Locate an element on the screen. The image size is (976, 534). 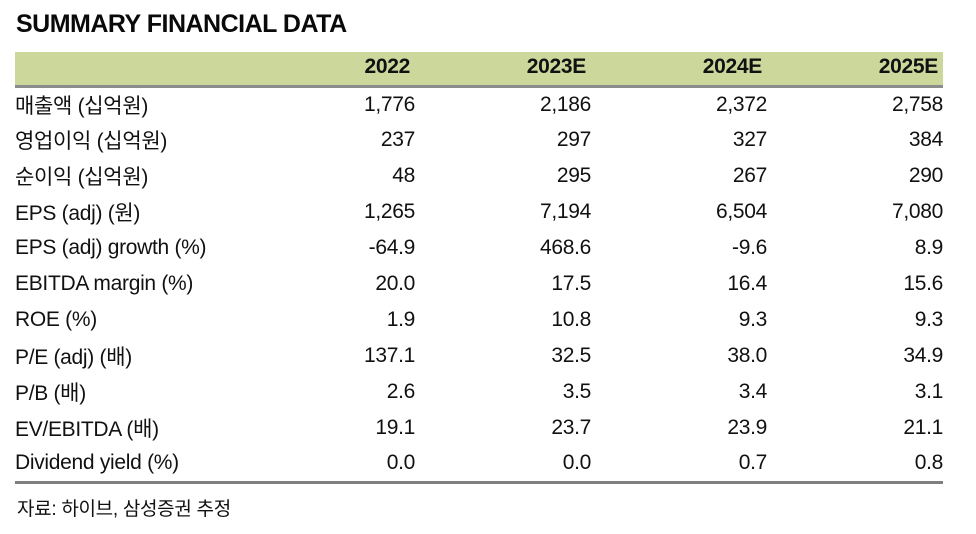
value-cell: 295 is located at coordinates (573, 175).